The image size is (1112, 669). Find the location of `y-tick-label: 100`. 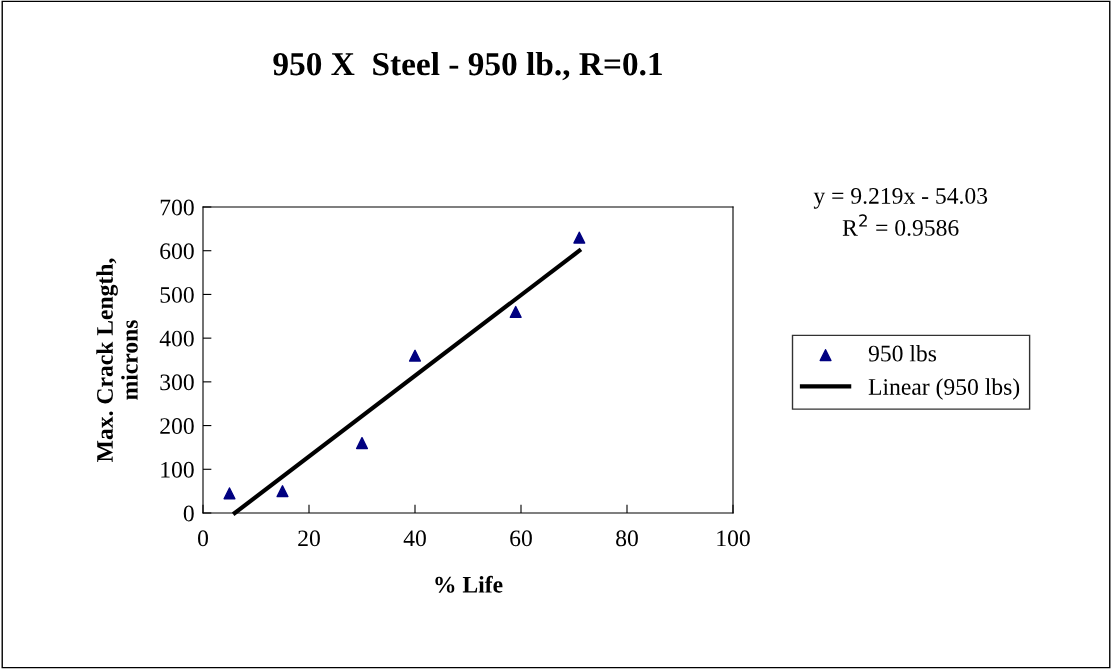

y-tick-label: 100 is located at coordinates (177, 469).